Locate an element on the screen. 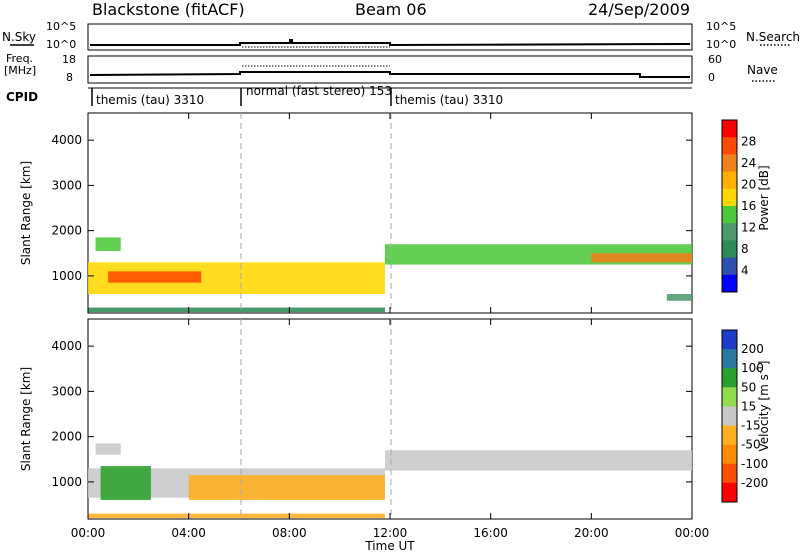 This screenshot has width=800, height=554. power-data-layer is located at coordinates (390, 275).